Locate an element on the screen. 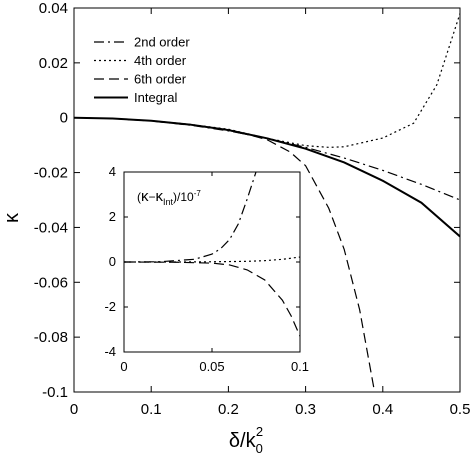  legend-label-2nd-order: 2nd order is located at coordinates (162, 42).